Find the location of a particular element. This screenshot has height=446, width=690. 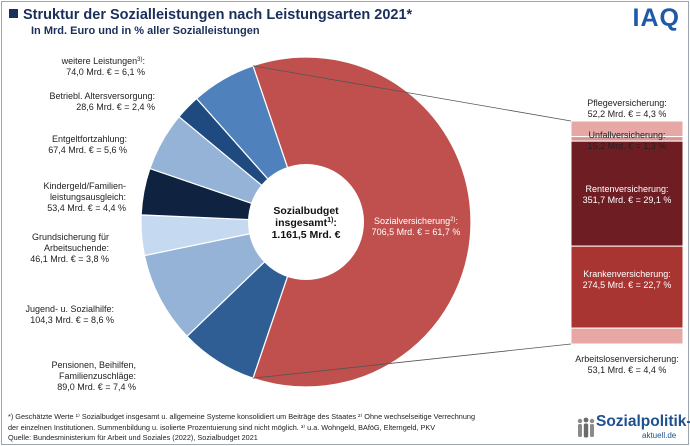

center-label-line-1: Sozialbudget is located at coordinates (306, 211).